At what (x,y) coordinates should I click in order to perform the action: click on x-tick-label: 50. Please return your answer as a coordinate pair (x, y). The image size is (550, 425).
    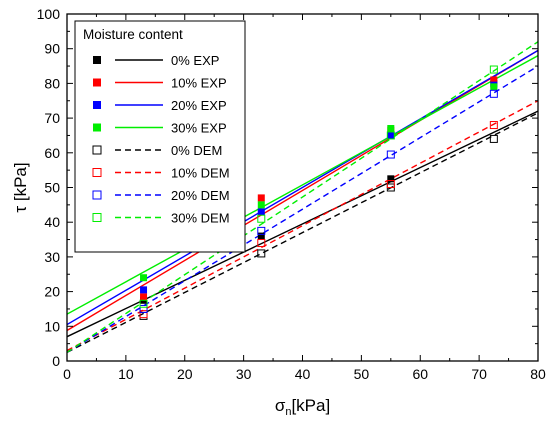
    Looking at the image, I should click on (362, 374).